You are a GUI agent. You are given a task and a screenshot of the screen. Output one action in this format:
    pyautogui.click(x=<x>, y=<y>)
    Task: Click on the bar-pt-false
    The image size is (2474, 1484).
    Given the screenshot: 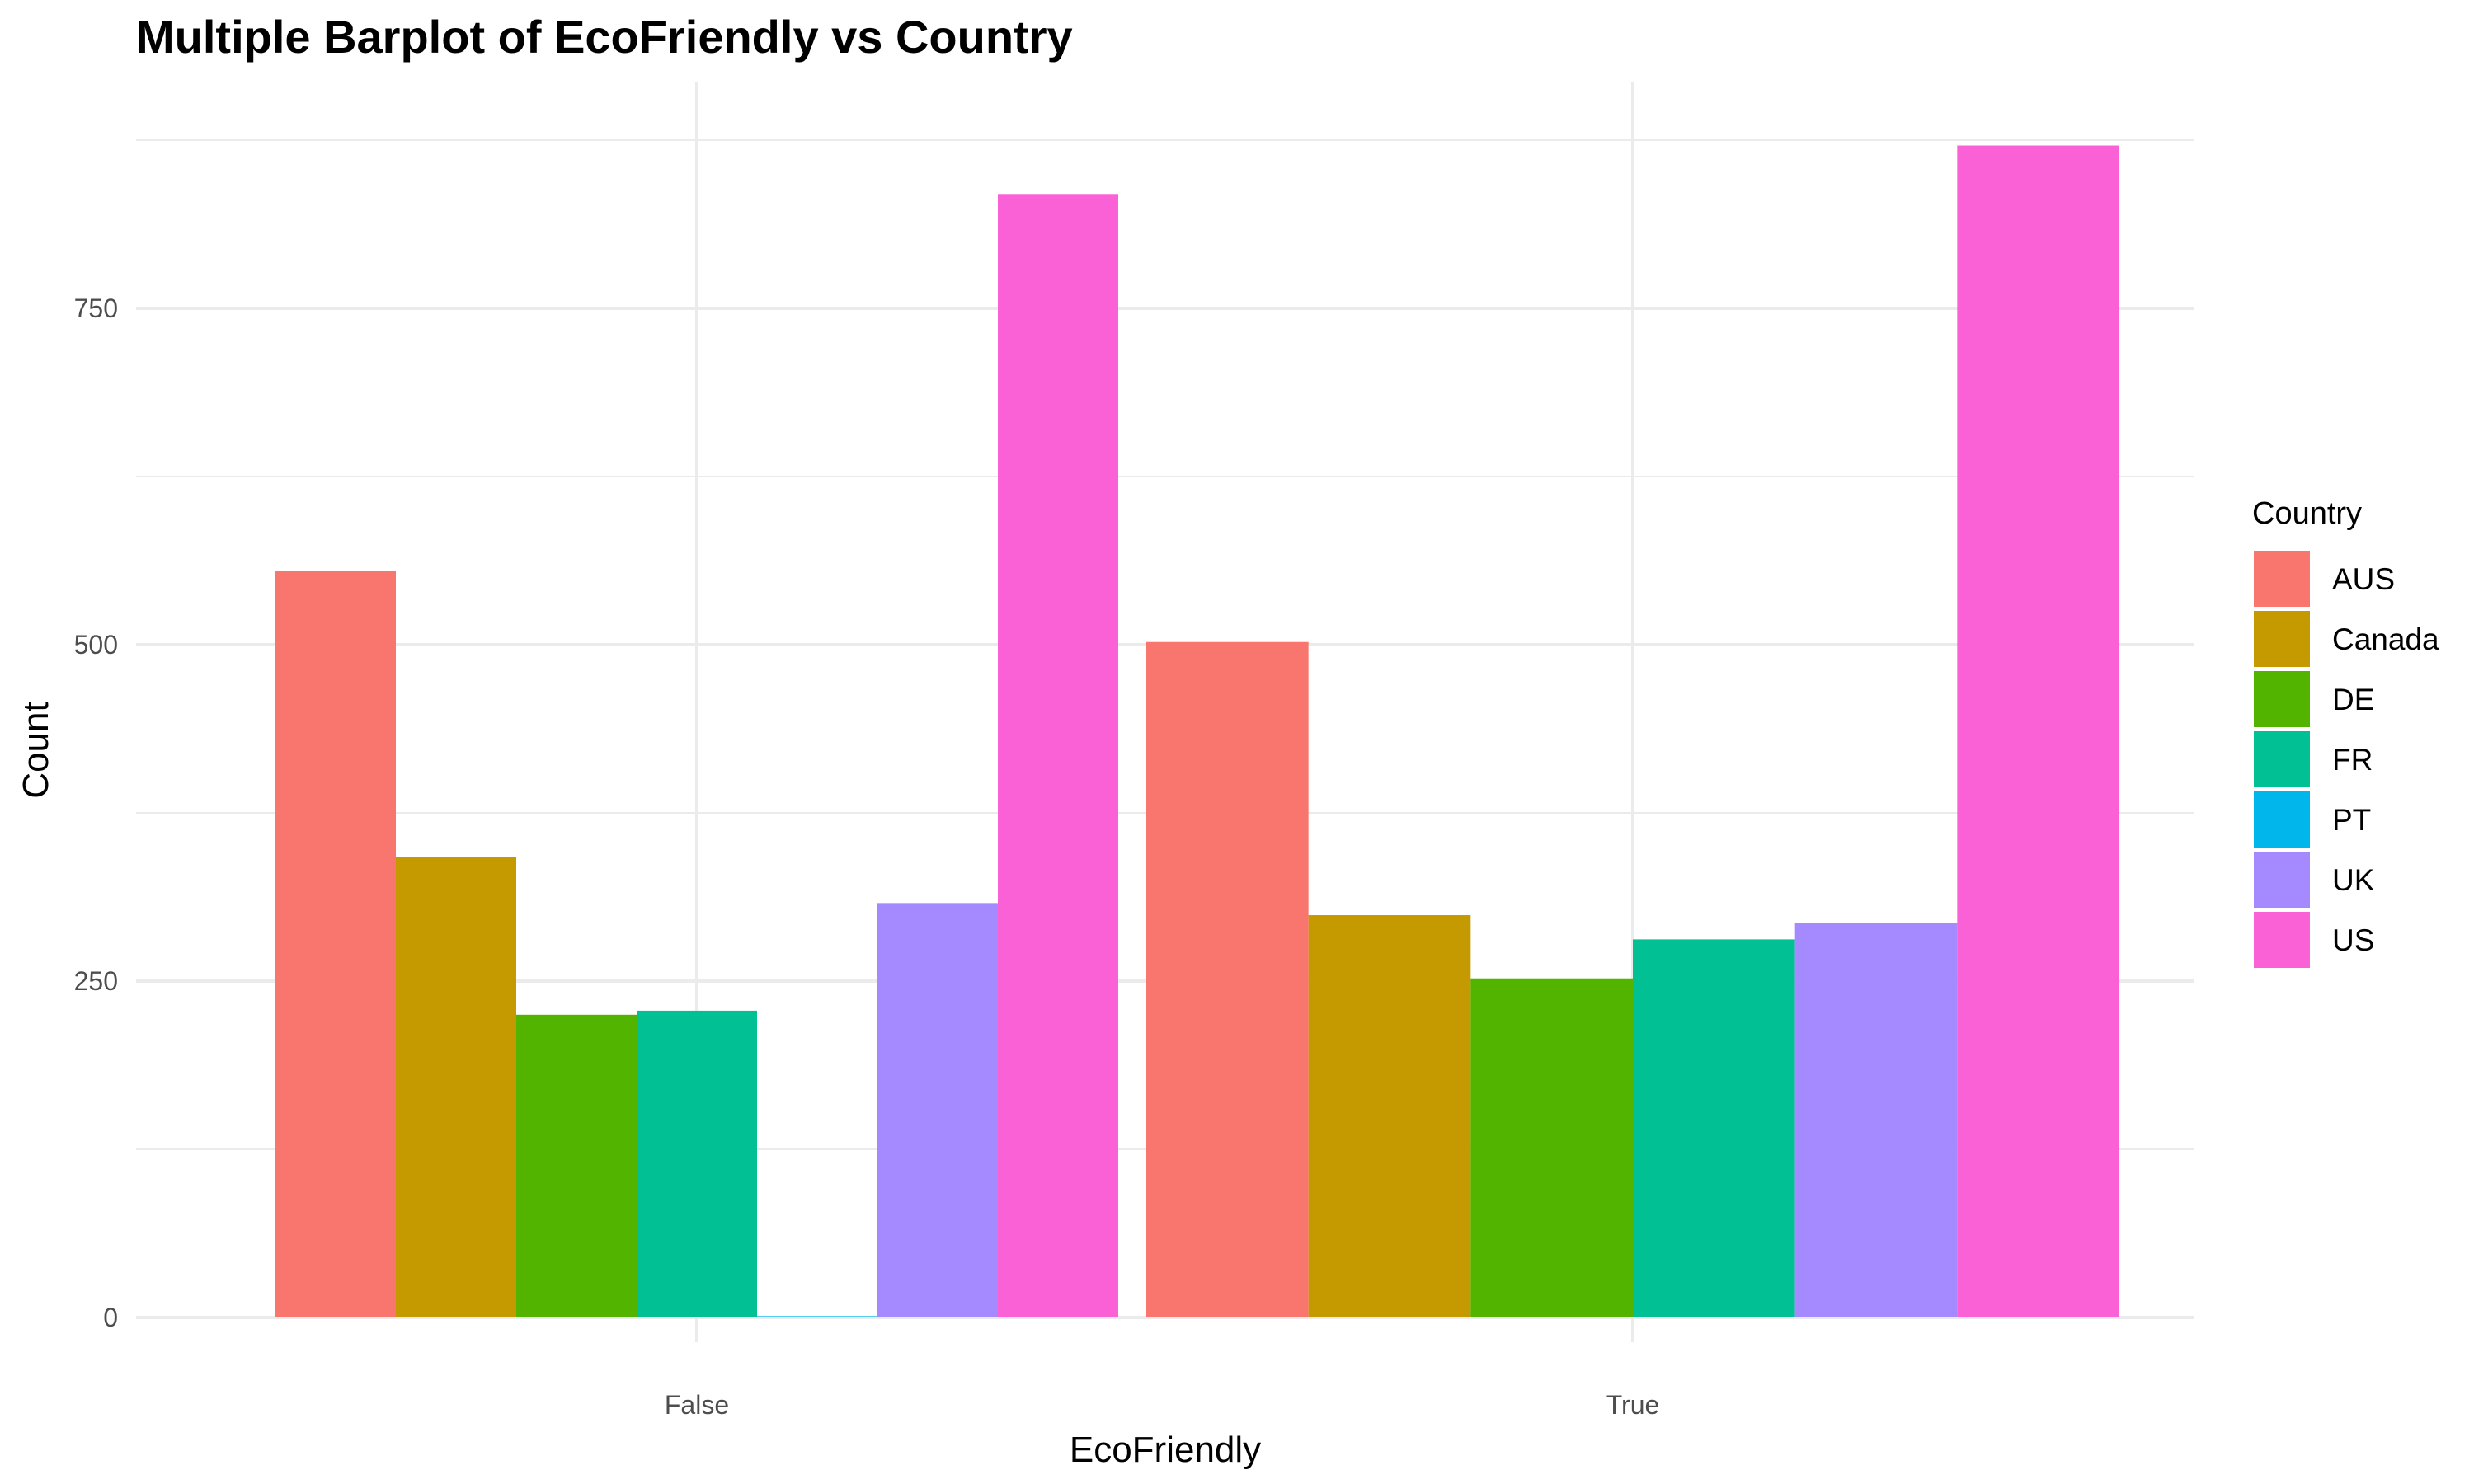 What is the action you would take?
    pyautogui.click(x=817, y=1316)
    